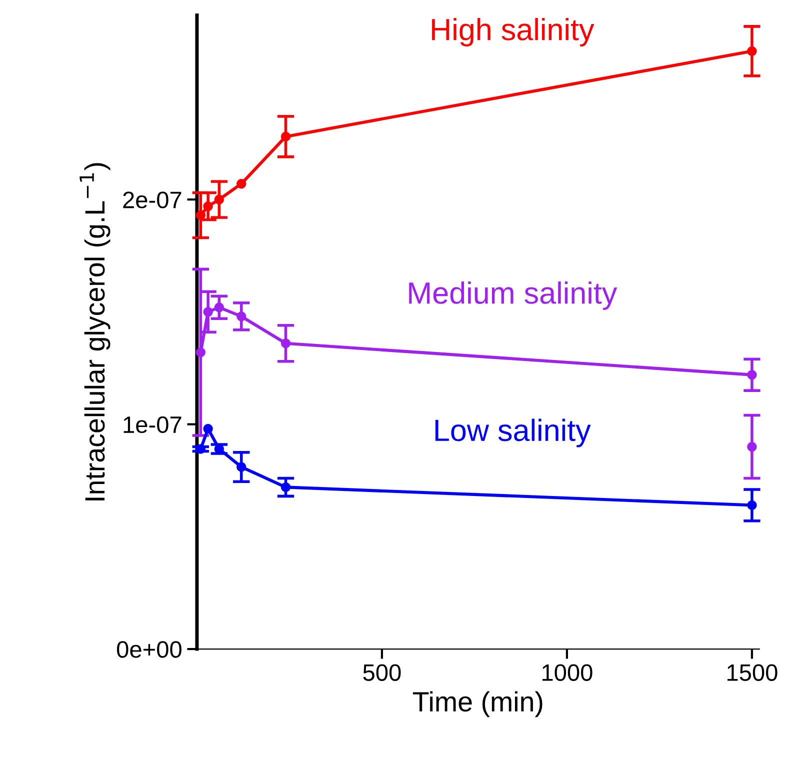 The width and height of the screenshot is (791, 760). Describe the element at coordinates (513, 32) in the screenshot. I see `series-label: High salinity` at that location.